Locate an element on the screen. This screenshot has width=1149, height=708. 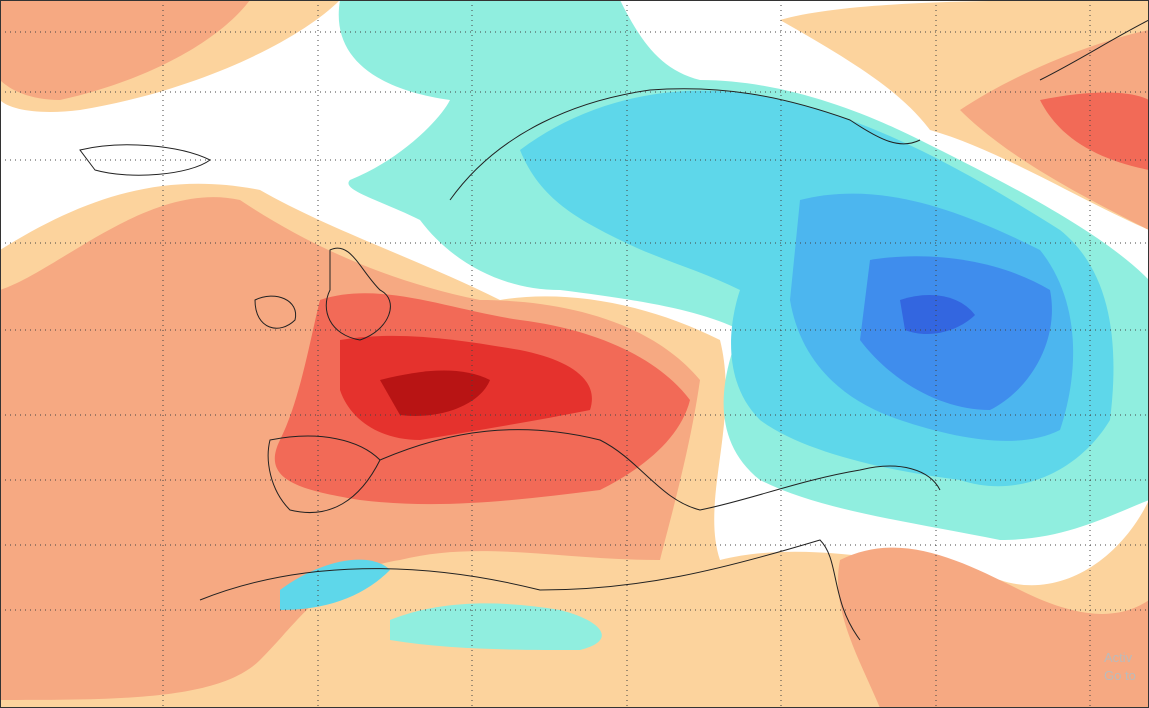
warm-zone-extreme is located at coordinates (435, 393).